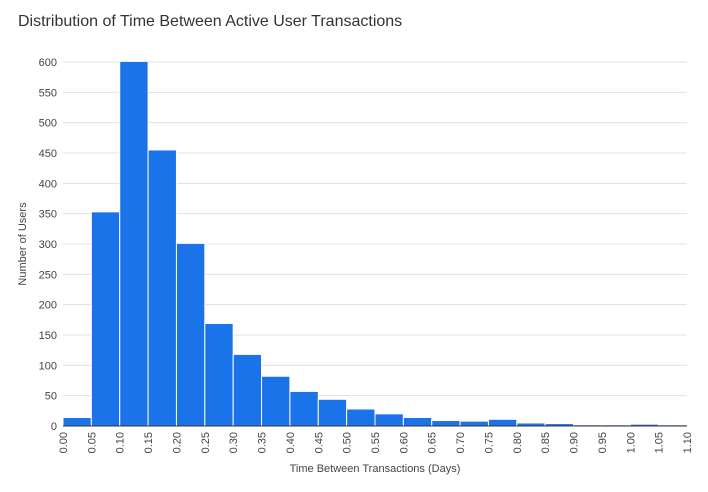 This screenshot has width=708, height=492. I want to click on x-axis-label: Time Between Transactions (Days), so click(375, 469).